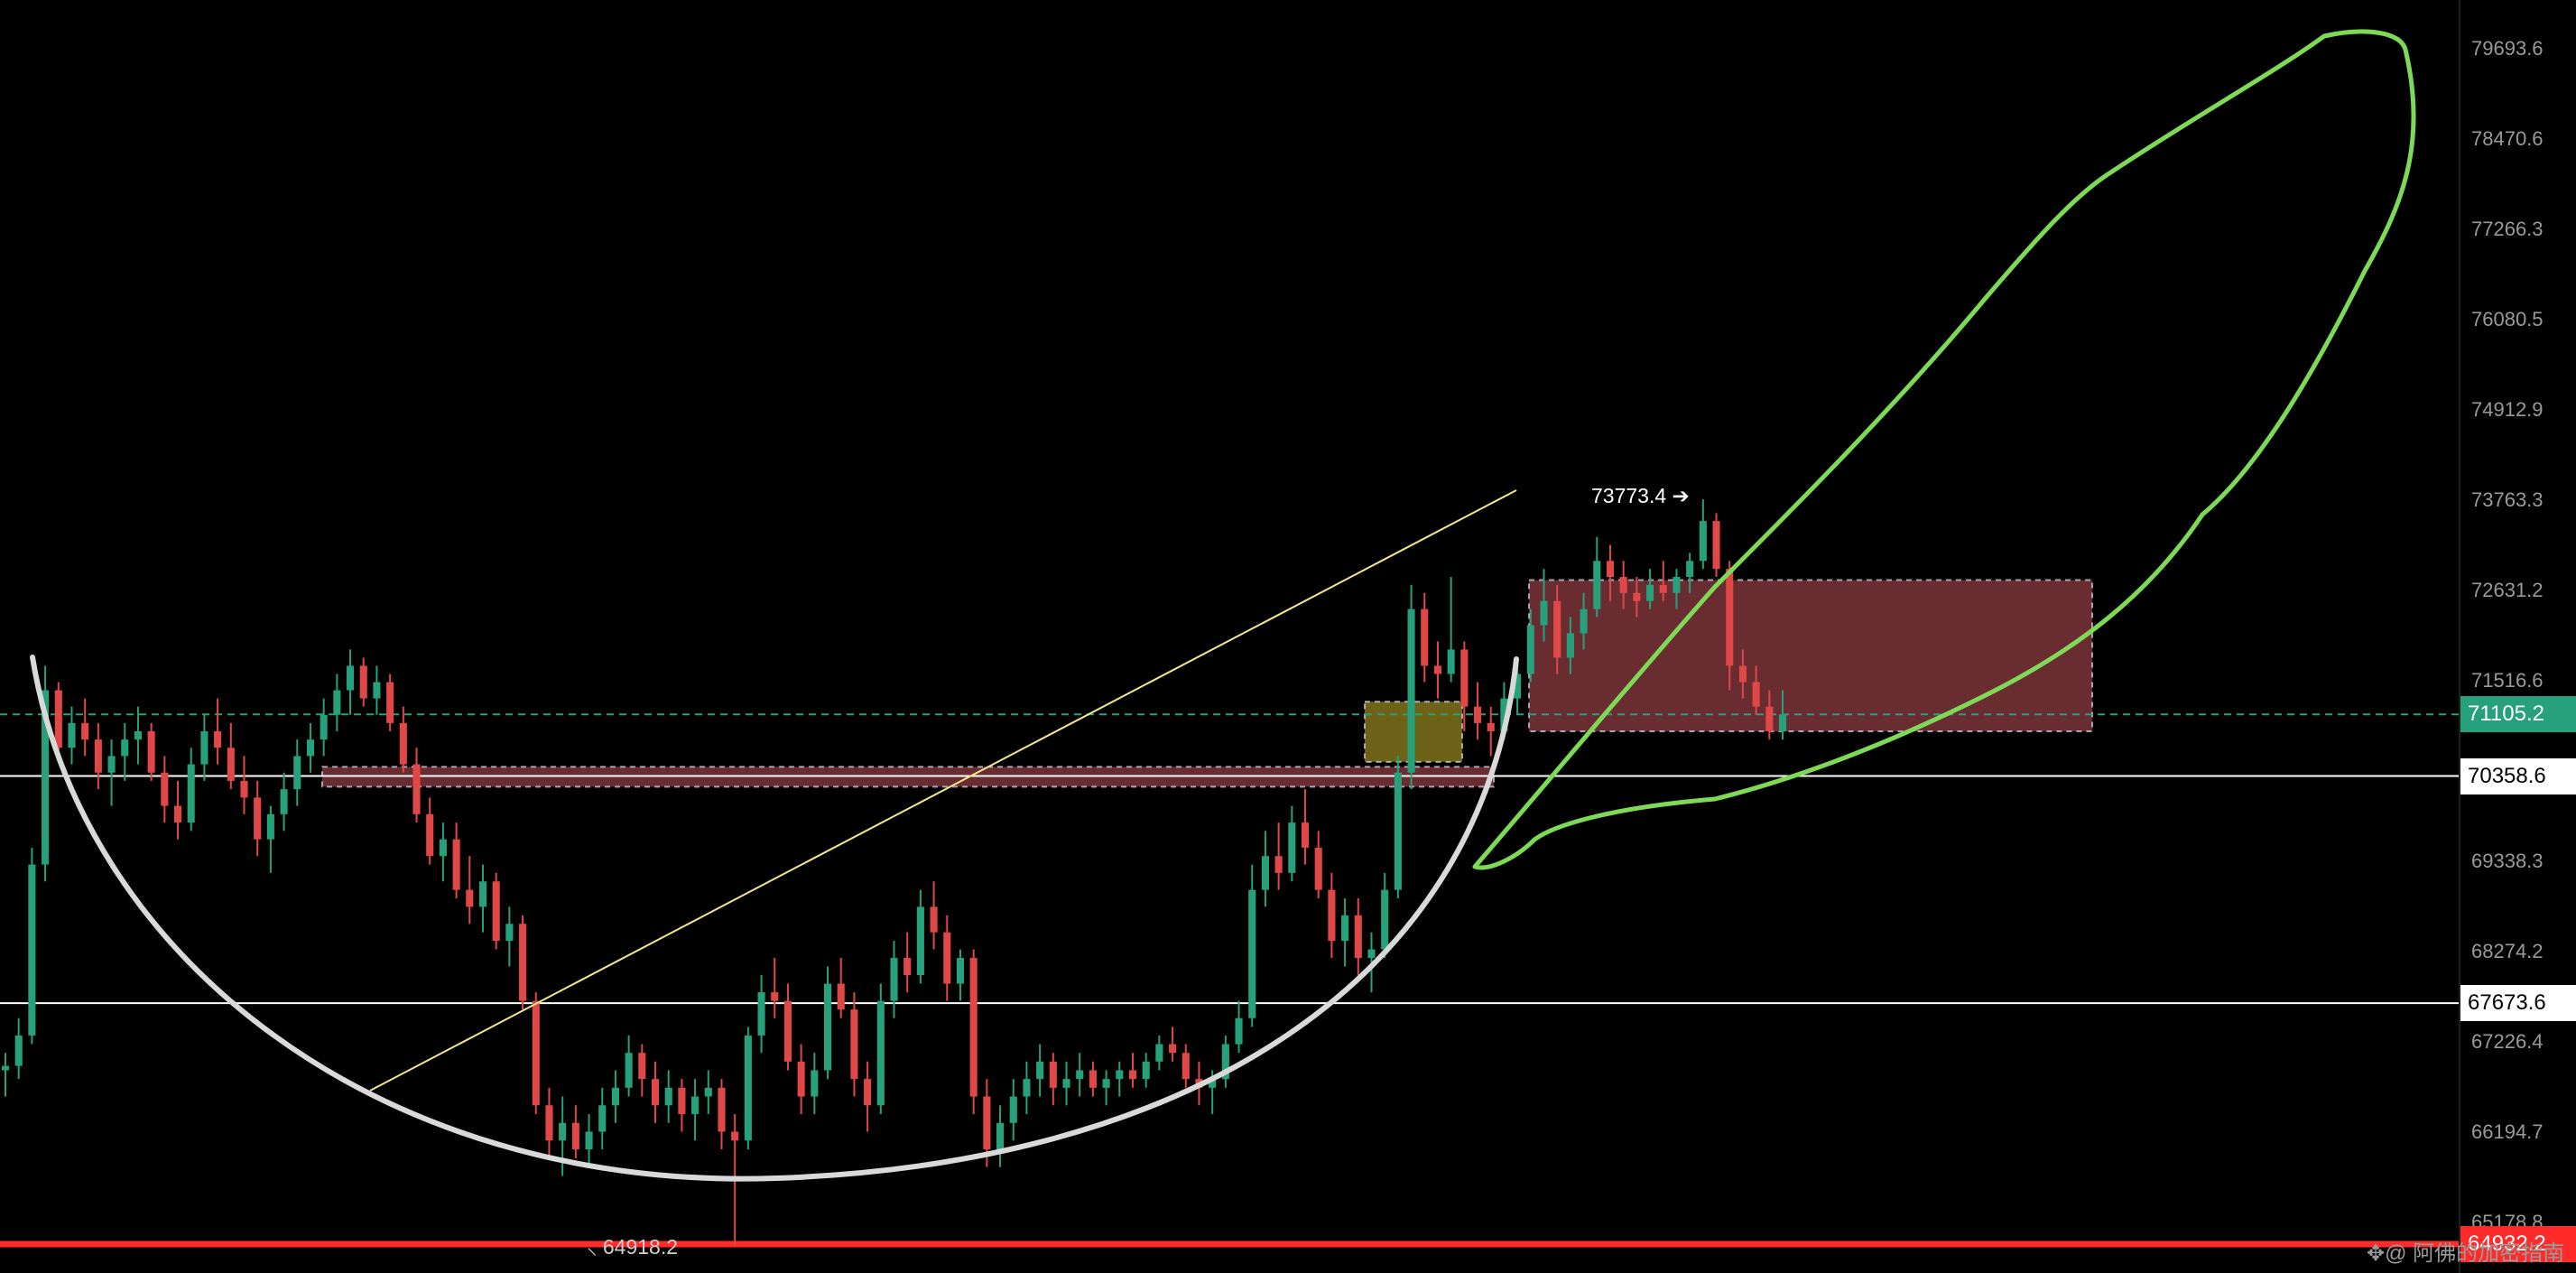 This screenshot has width=2576, height=1273. Describe the element at coordinates (2507, 590) in the screenshot. I see `y-tick-label: 72631.2` at that location.